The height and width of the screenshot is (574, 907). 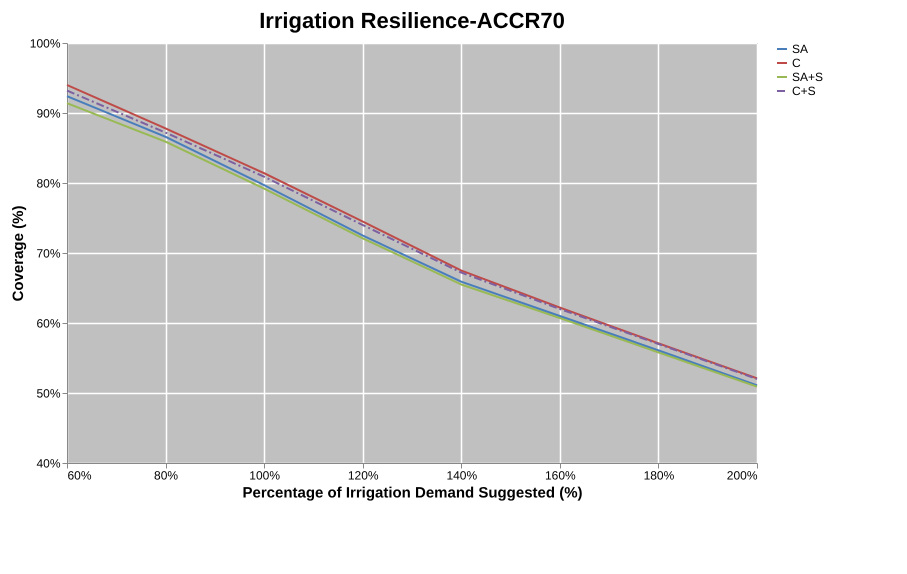 I want to click on y-tick-label: 50%, so click(x=48, y=393).